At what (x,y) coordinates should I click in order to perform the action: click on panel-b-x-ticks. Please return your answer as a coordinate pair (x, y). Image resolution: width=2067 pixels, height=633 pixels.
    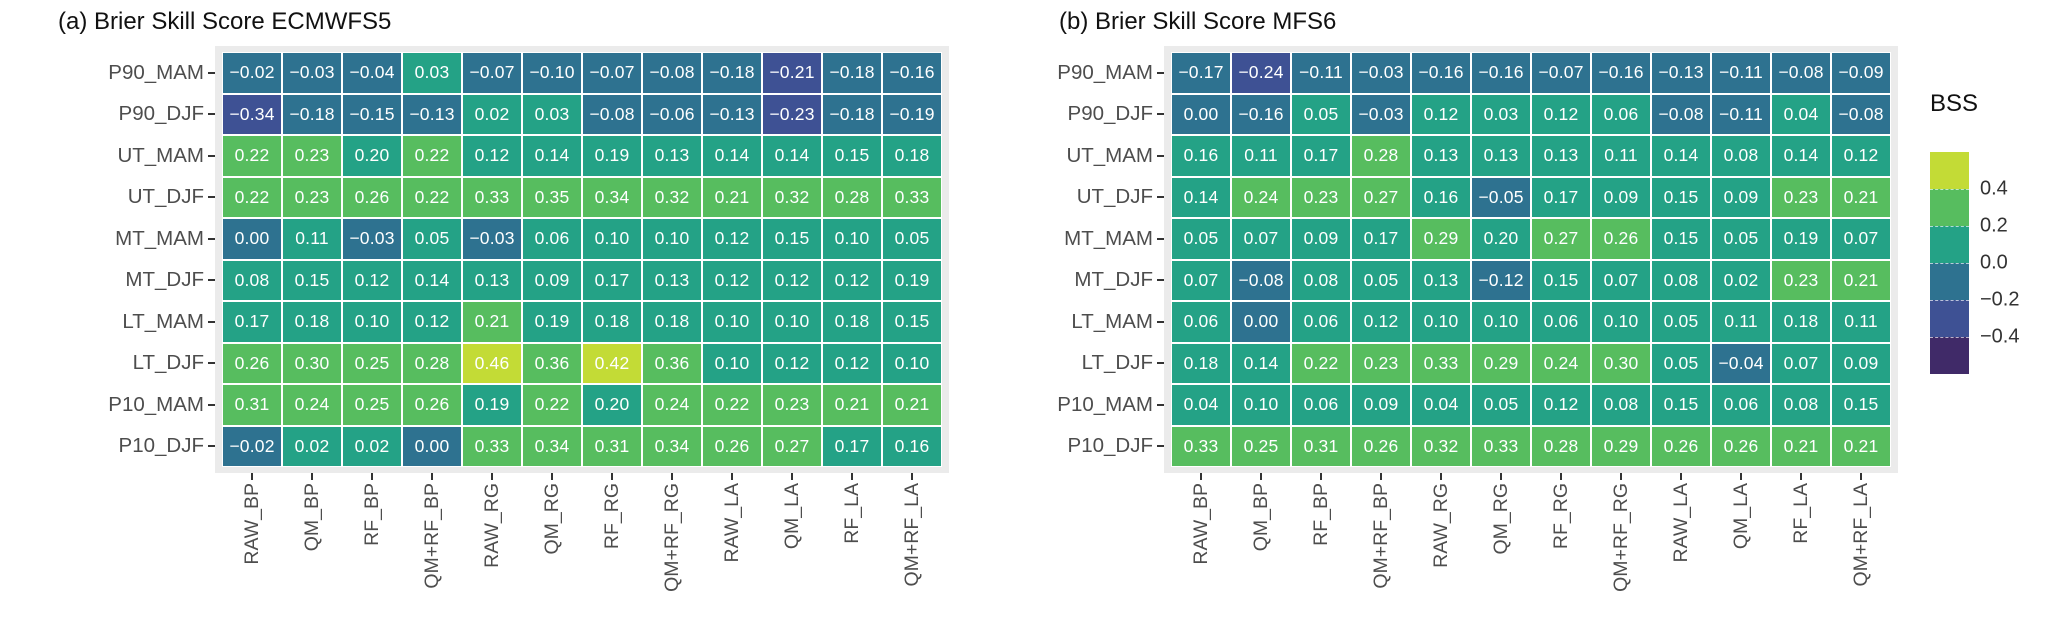
    Looking at the image, I should click on (1534, 476).